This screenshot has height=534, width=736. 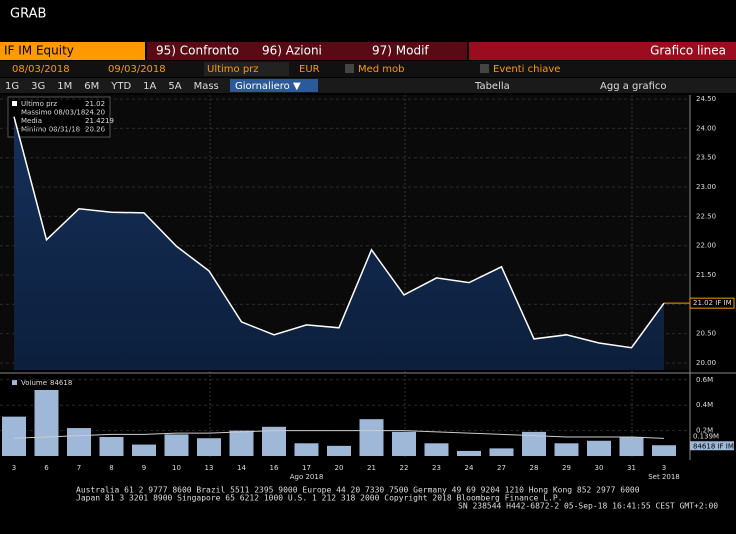 I want to click on moving-avg: Med mob, so click(x=381, y=69).